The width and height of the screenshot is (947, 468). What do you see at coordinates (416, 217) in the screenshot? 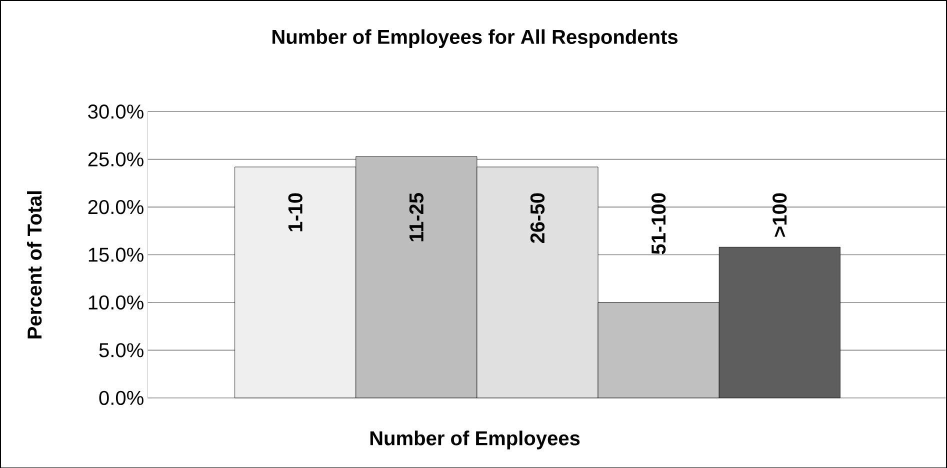
I see `x-tick-label: 11-25` at bounding box center [416, 217].